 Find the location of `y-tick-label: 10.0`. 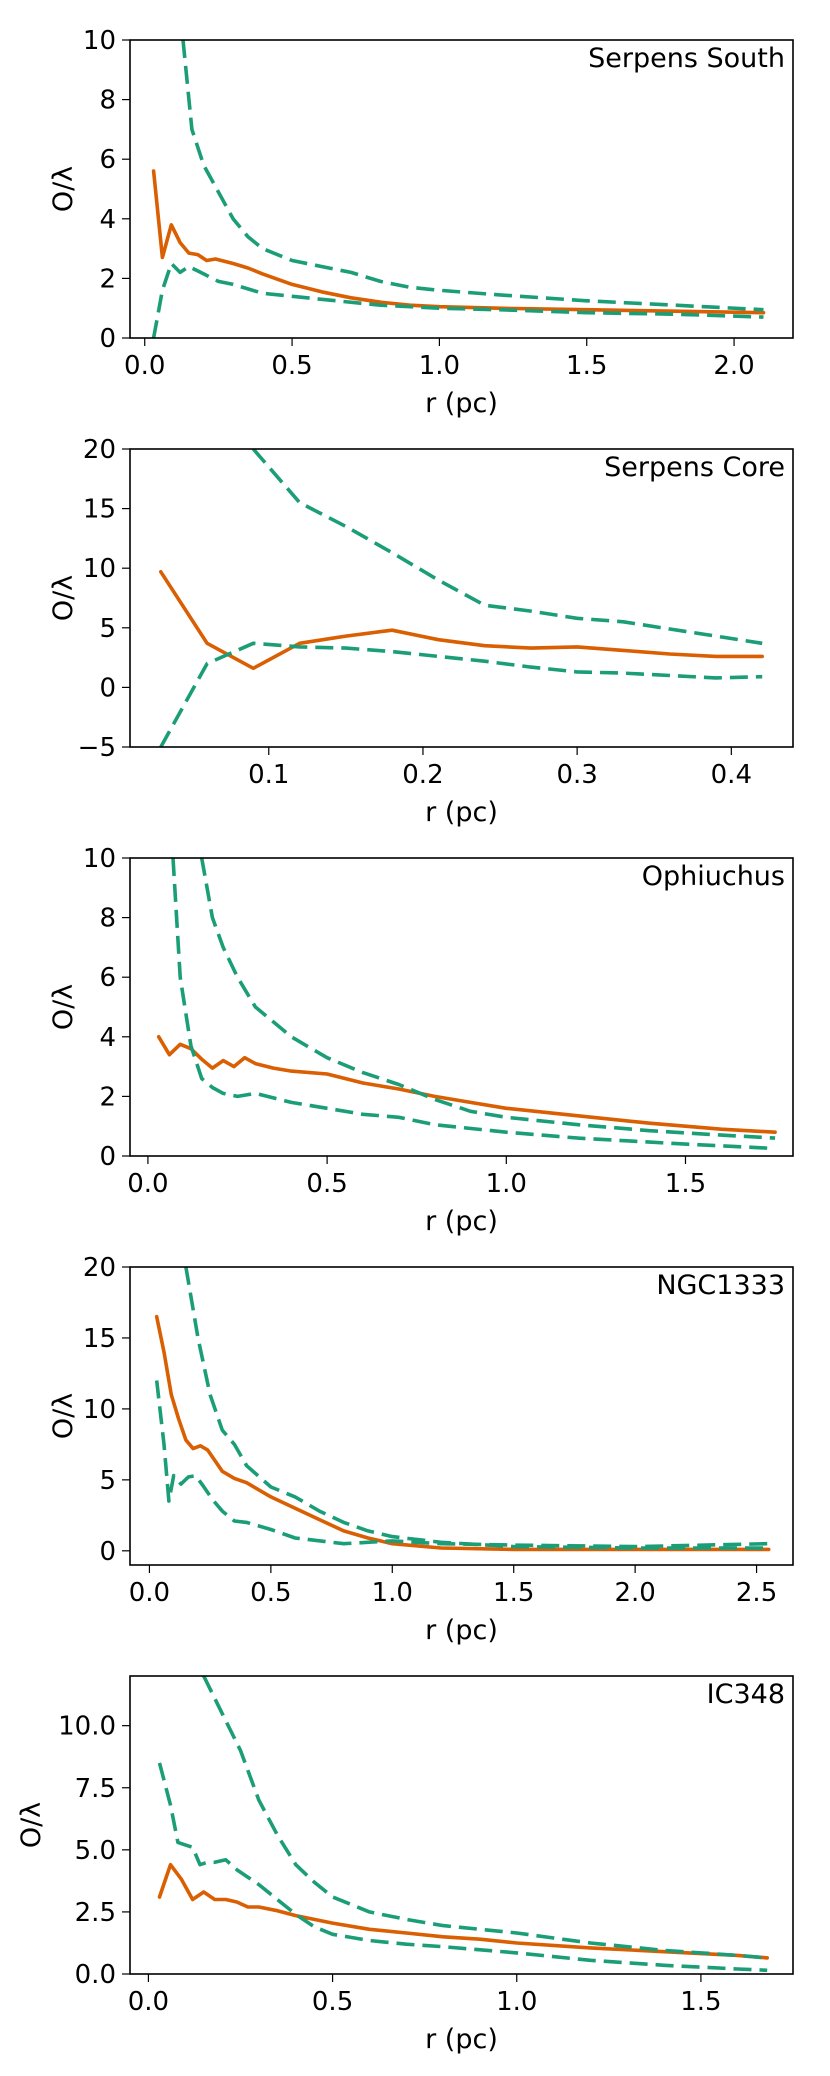

y-tick-label: 10.0 is located at coordinates (87, 1727).